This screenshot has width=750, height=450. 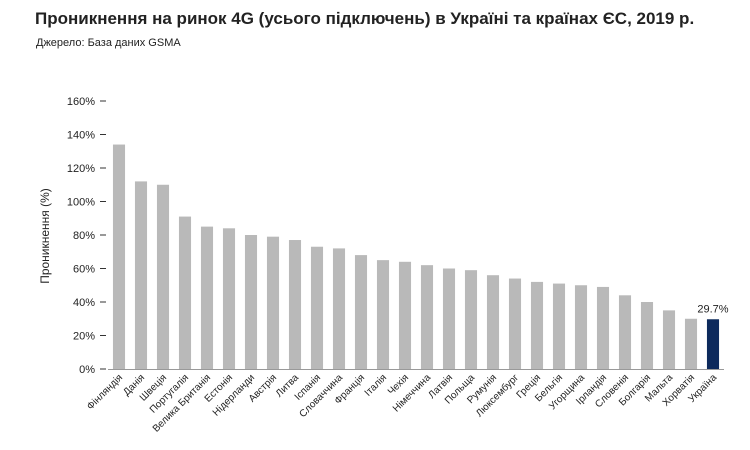 What do you see at coordinates (81, 136) in the screenshot?
I see `y-tick-label: 140%` at bounding box center [81, 136].